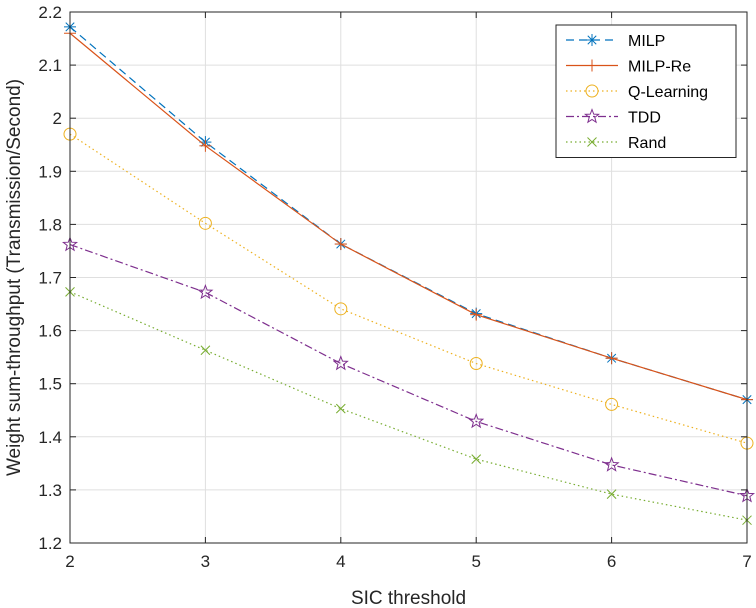 The height and width of the screenshot is (608, 756). I want to click on x-tick-label: 5, so click(475, 561).